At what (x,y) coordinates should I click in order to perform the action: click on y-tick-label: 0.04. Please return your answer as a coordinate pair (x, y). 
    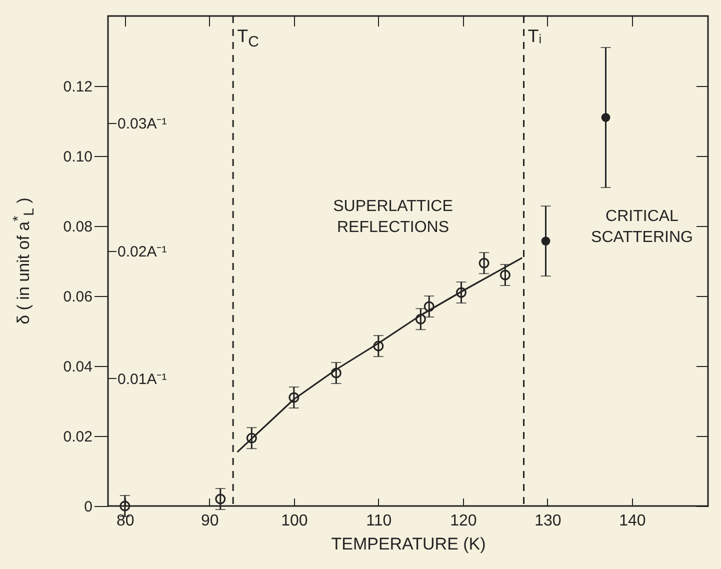
    Looking at the image, I should click on (77, 367).